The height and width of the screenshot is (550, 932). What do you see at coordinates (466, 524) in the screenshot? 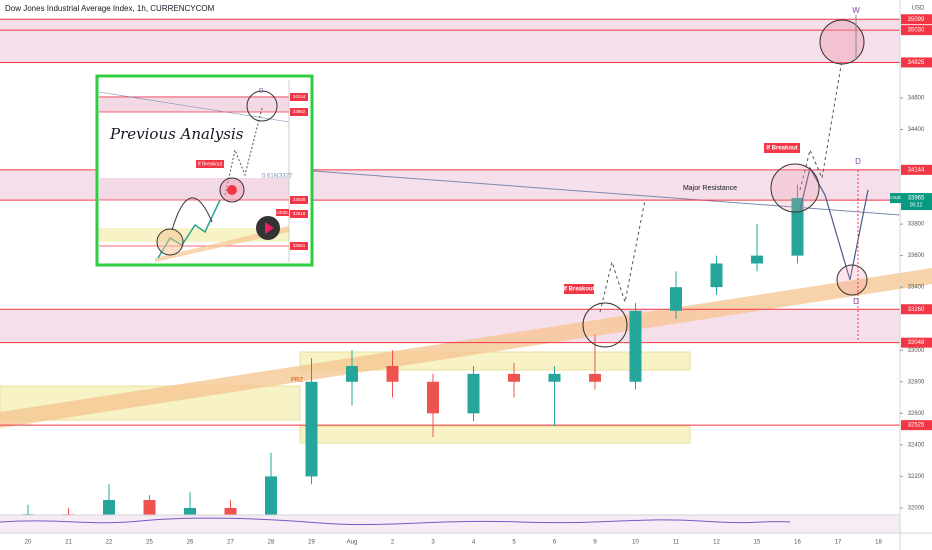
I see `indicator-pane` at bounding box center [466, 524].